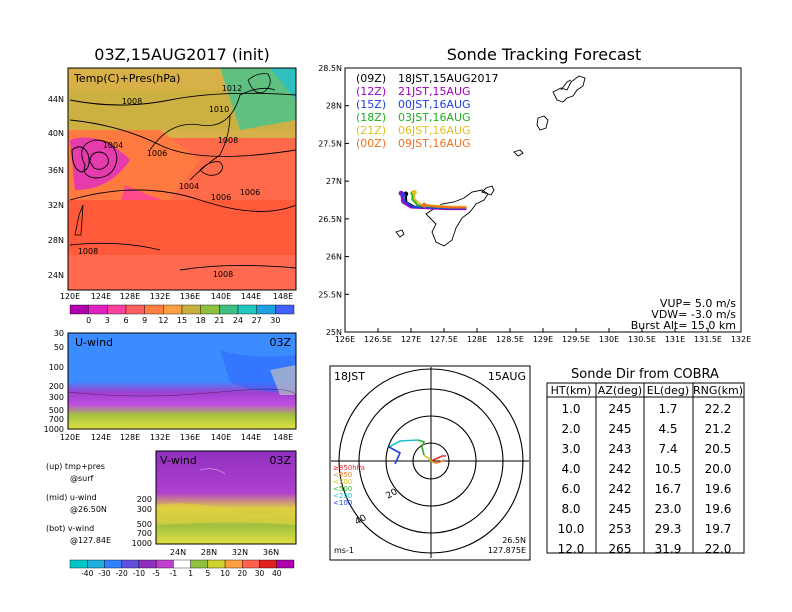 The image size is (792, 612). I want to click on y-tick-label: 36N, so click(56, 170).